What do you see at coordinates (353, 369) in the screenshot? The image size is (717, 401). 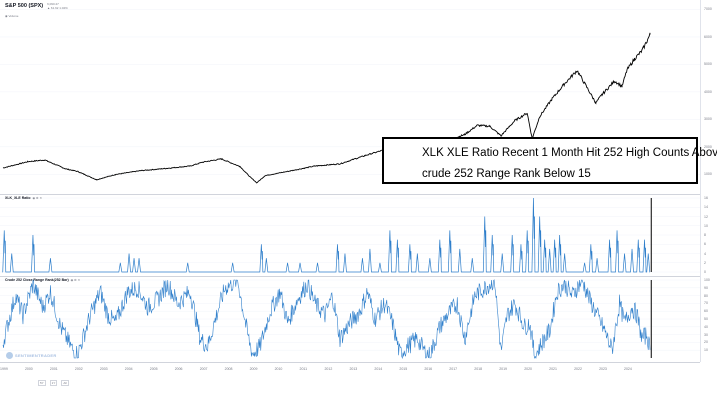 I see `time-tick-label: 2013` at bounding box center [353, 369].